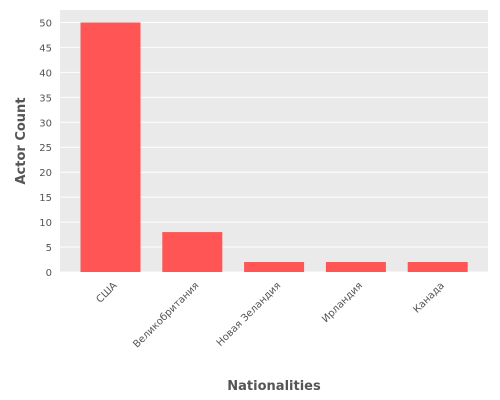 The width and height of the screenshot is (500, 400). I want to click on y-tick-label: 10, so click(45, 223).